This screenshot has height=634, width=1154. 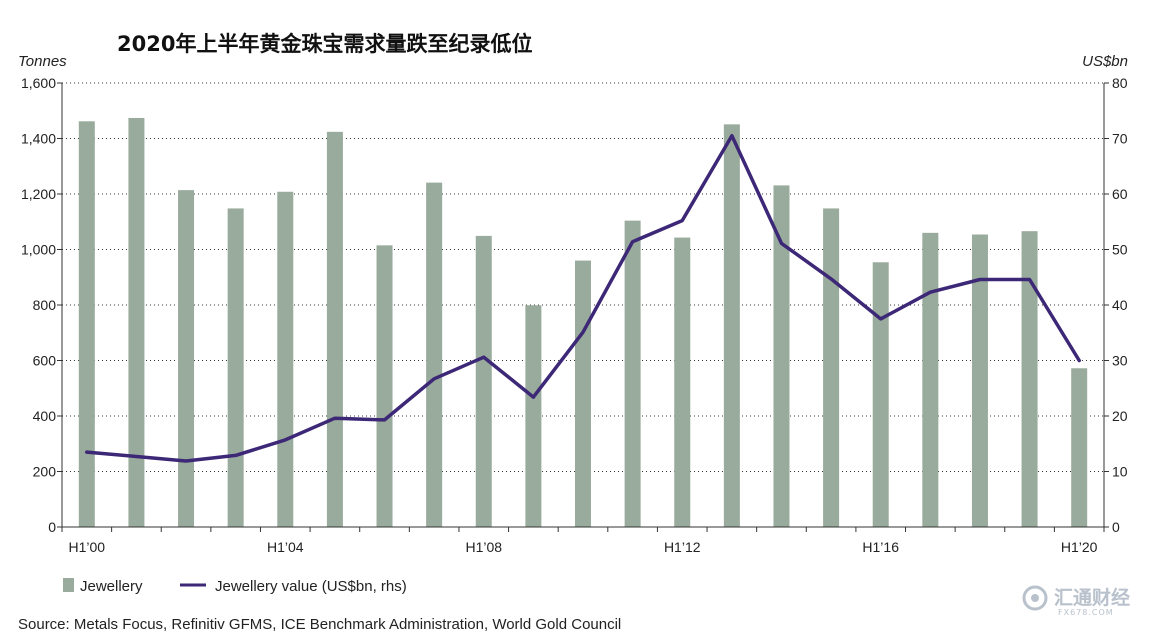 I want to click on bar-h113, so click(x=731, y=325).